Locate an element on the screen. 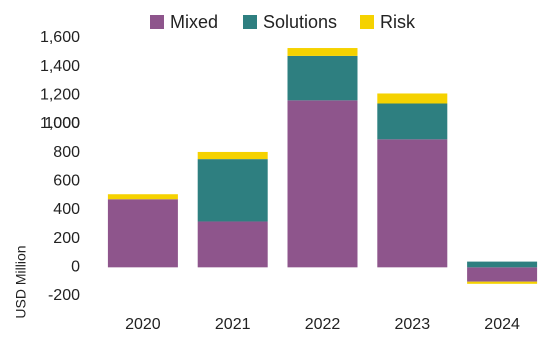  y-tick-label: 1000 is located at coordinates (62, 123).